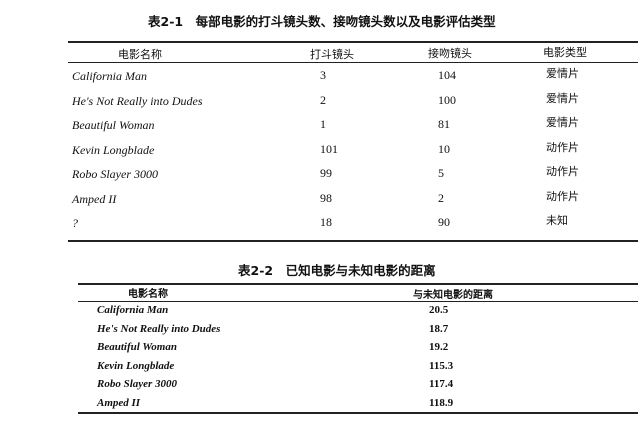 This screenshot has height=429, width=641. Describe the element at coordinates (326, 197) in the screenshot. I see `cell-fight-scenes: 98` at that location.